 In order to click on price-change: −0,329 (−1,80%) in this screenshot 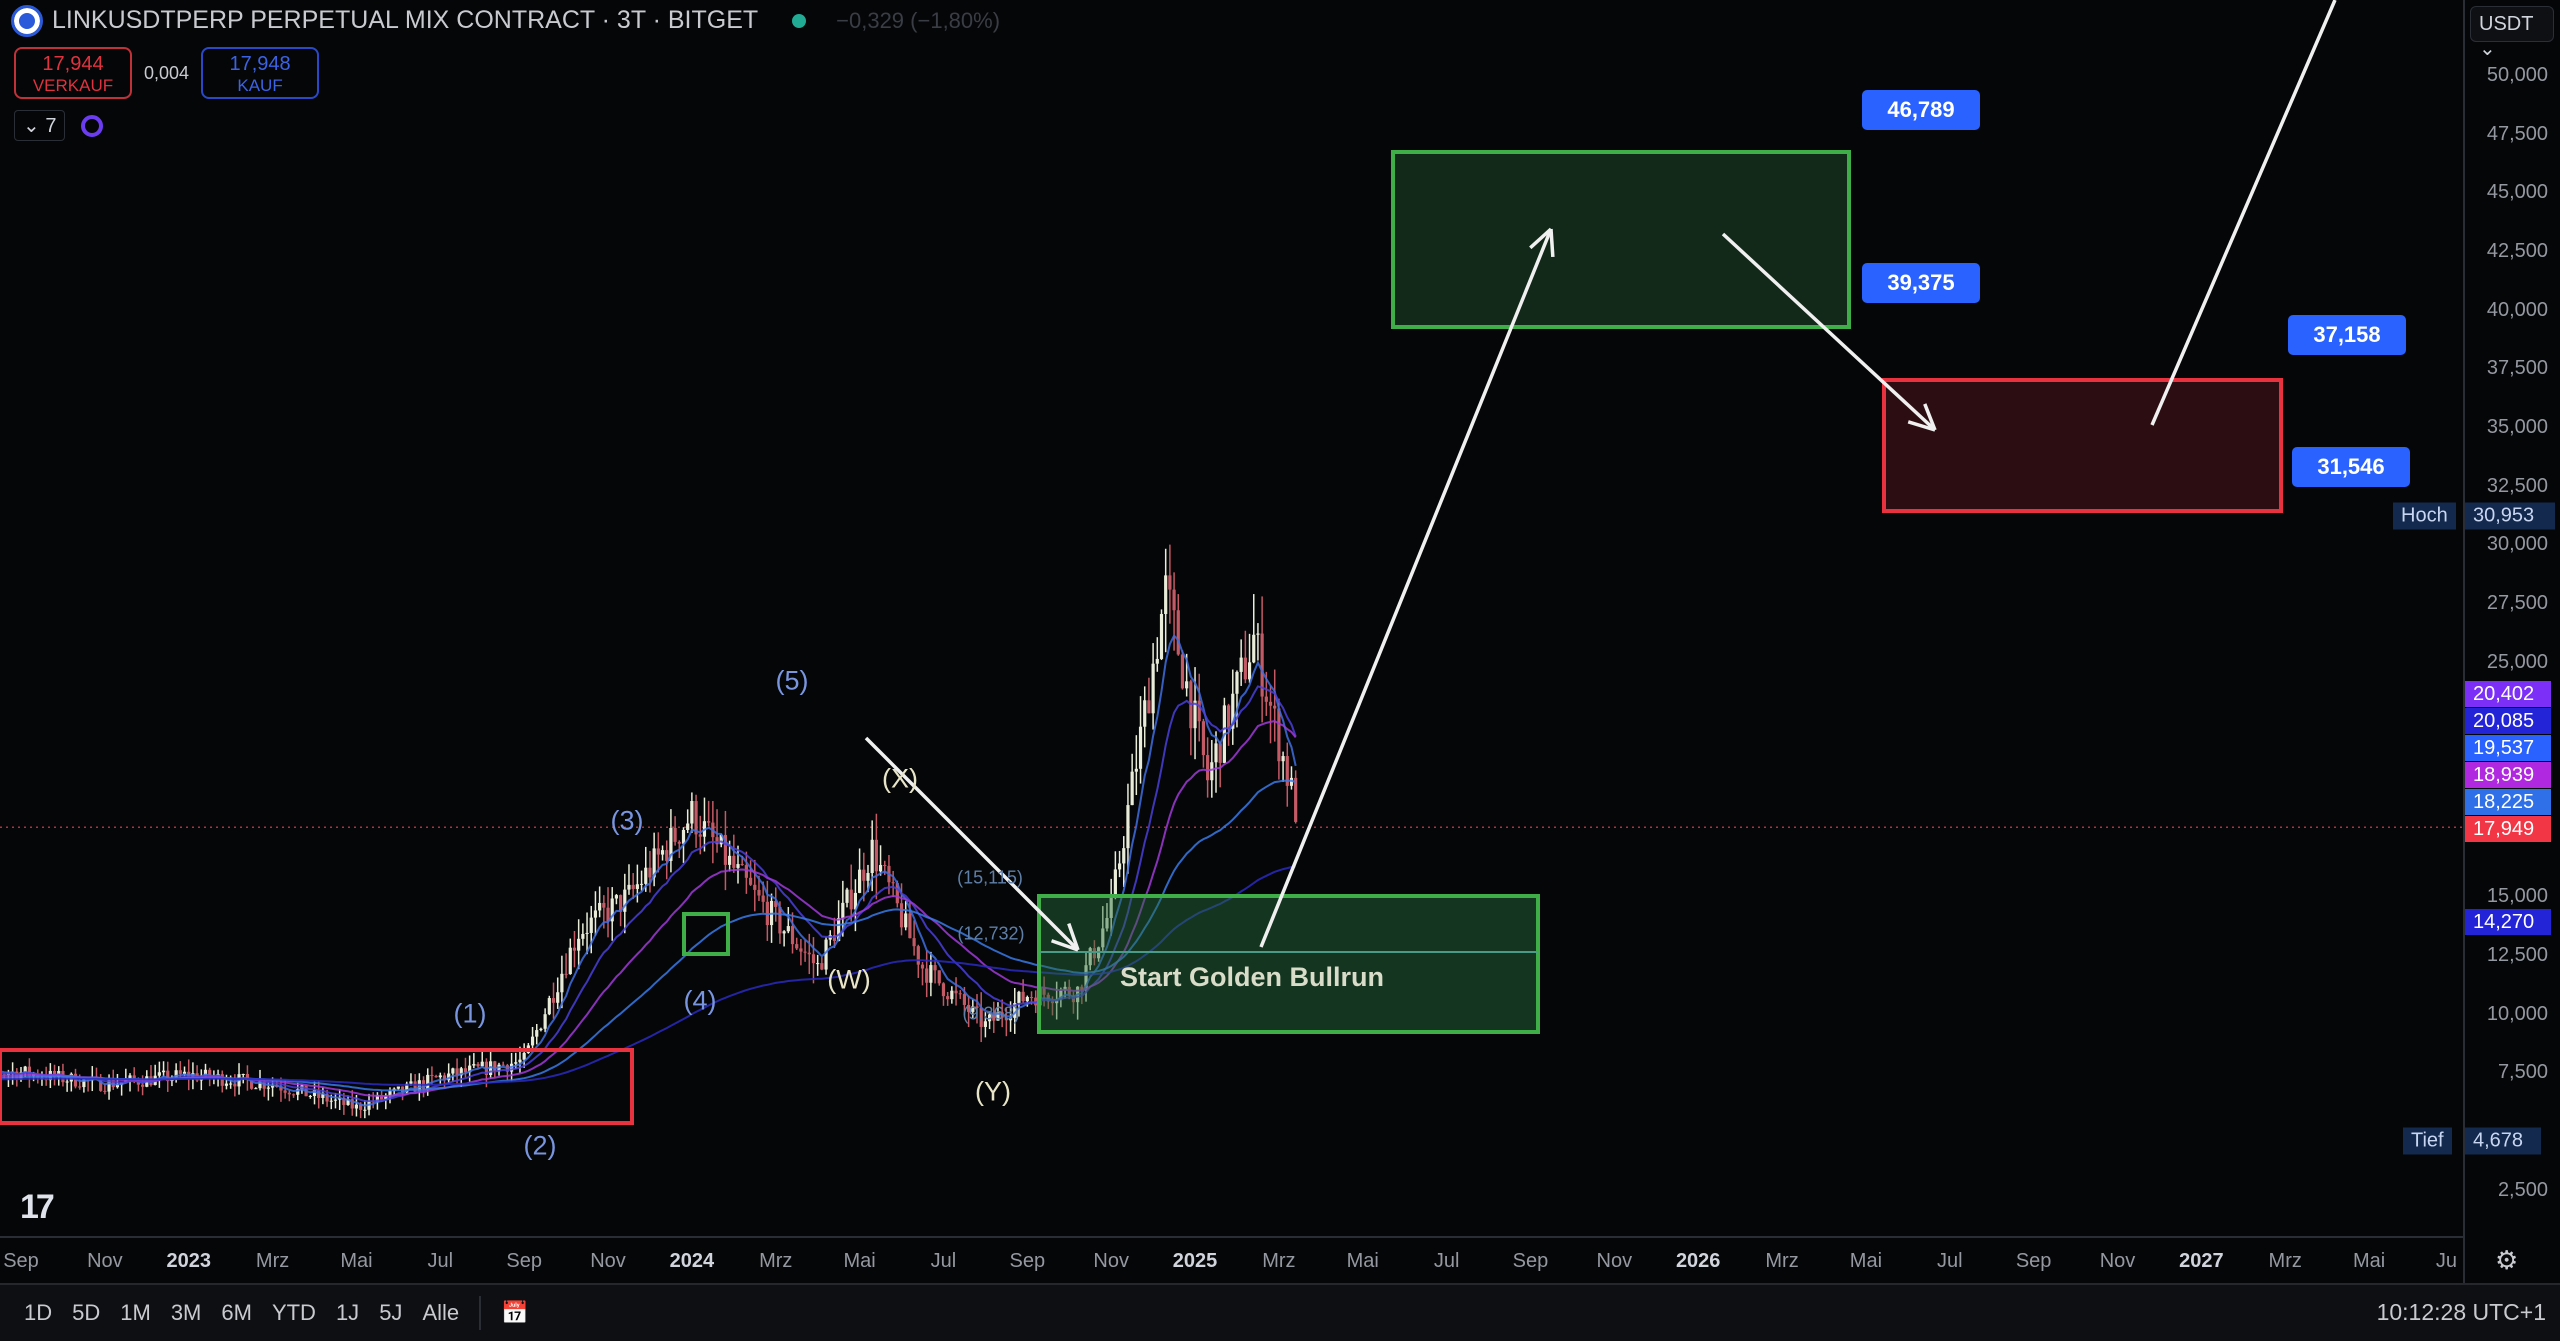, I will do `click(918, 20)`.